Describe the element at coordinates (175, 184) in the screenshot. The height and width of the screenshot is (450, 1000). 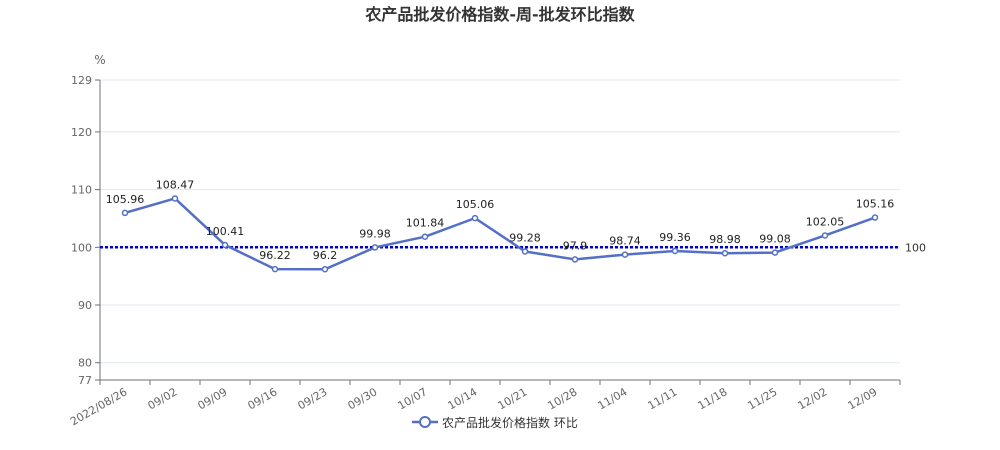
I see `data-label: 108.47` at that location.